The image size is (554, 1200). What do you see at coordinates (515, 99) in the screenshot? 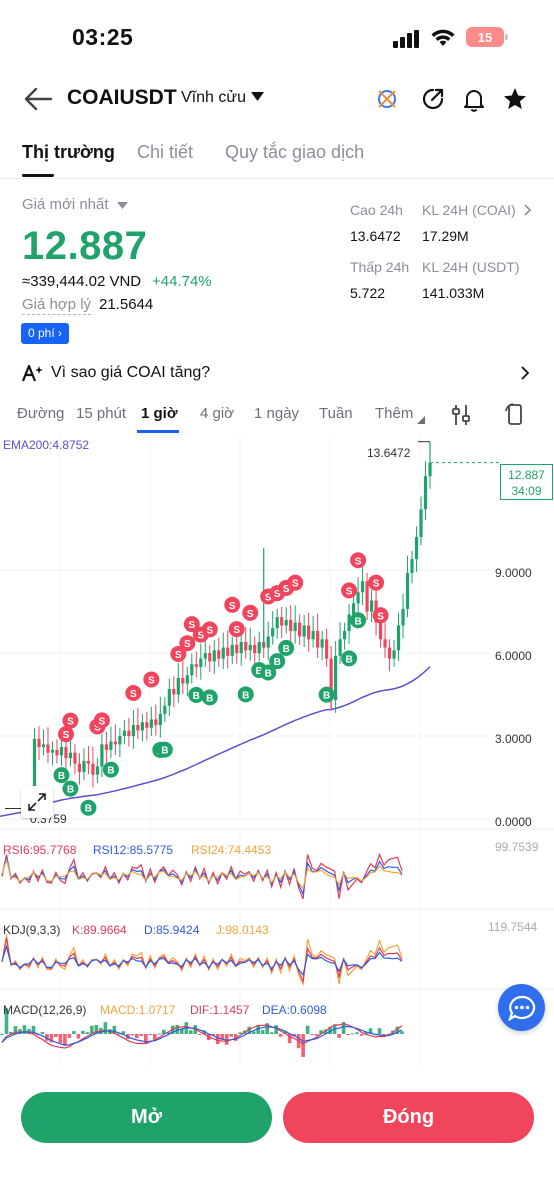
I see `star-icon` at bounding box center [515, 99].